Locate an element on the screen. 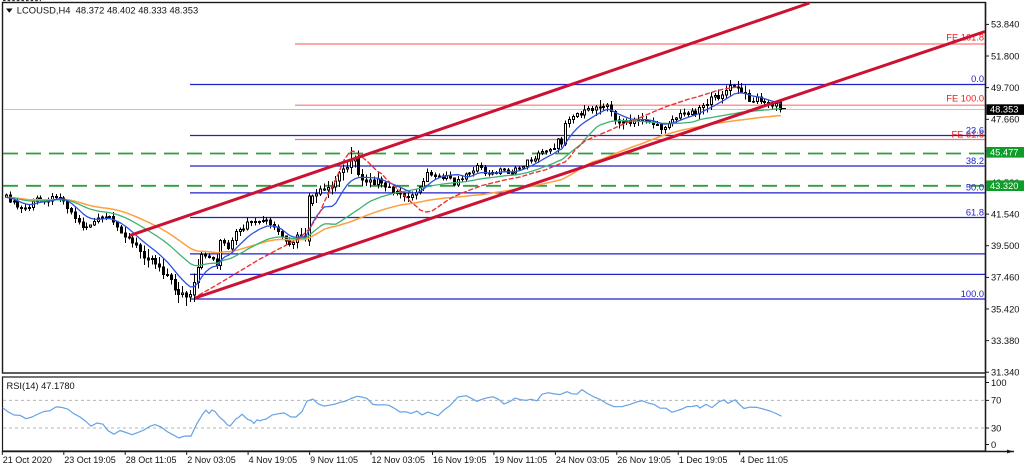 The height and width of the screenshot is (470, 1024). svg-text: FE 100.0 is located at coordinates (965, 99).